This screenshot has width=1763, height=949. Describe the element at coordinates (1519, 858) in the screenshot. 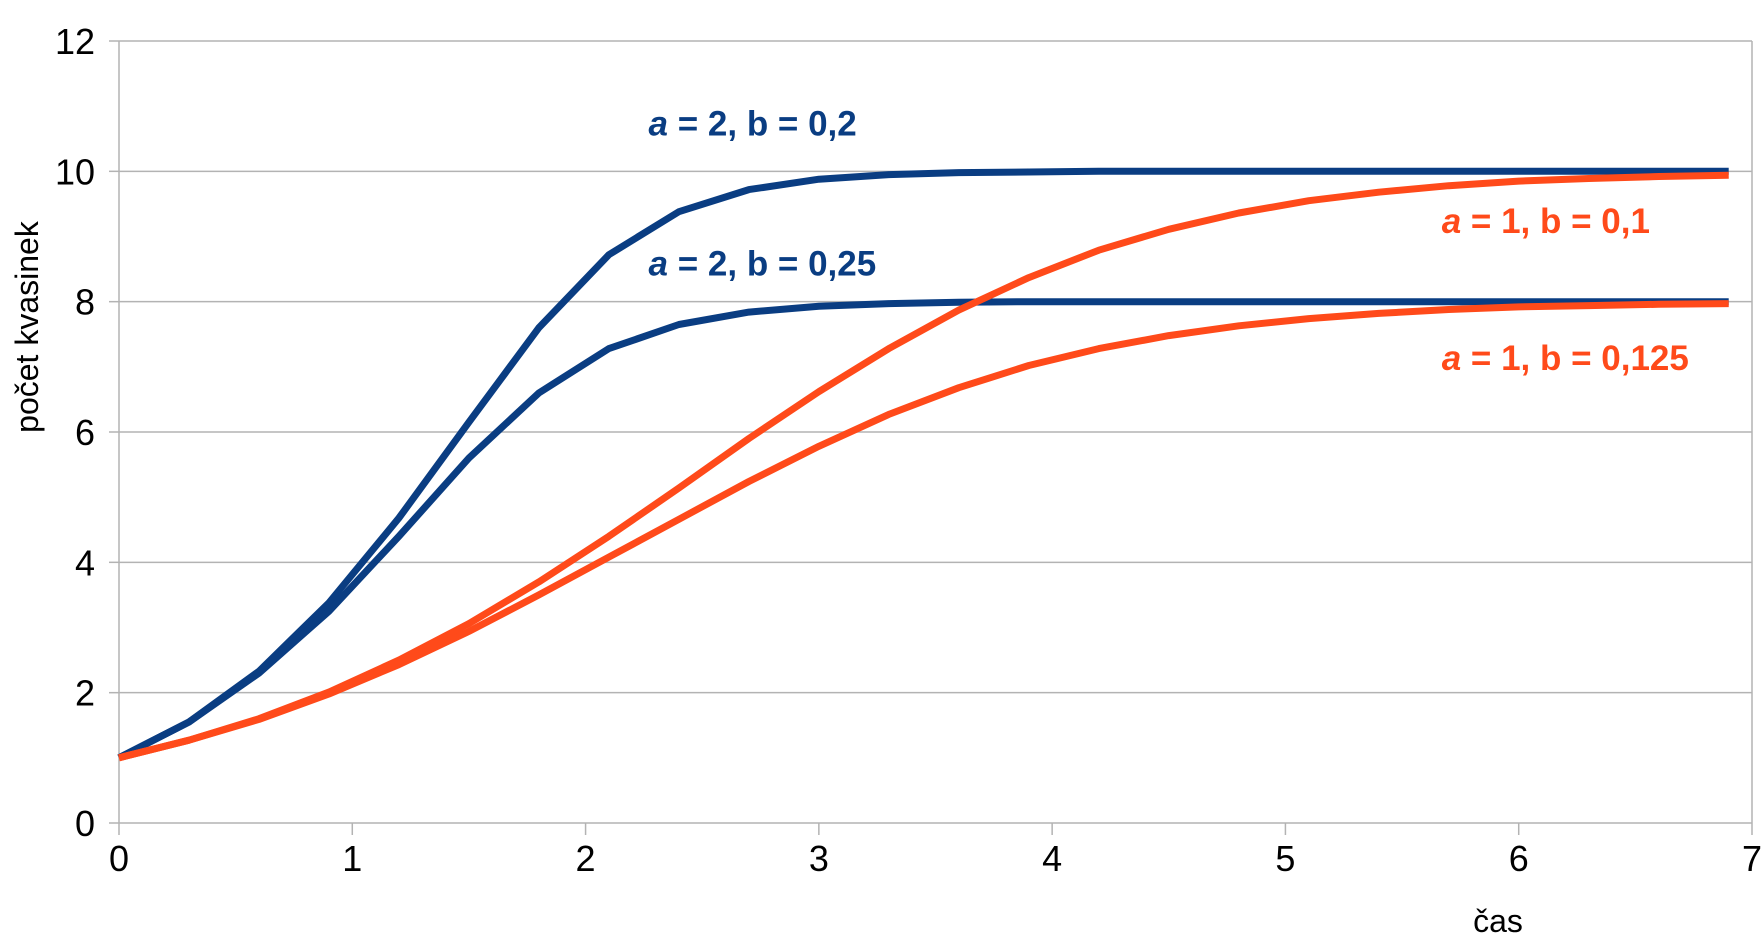

I see `x-tick-label: 6` at that location.